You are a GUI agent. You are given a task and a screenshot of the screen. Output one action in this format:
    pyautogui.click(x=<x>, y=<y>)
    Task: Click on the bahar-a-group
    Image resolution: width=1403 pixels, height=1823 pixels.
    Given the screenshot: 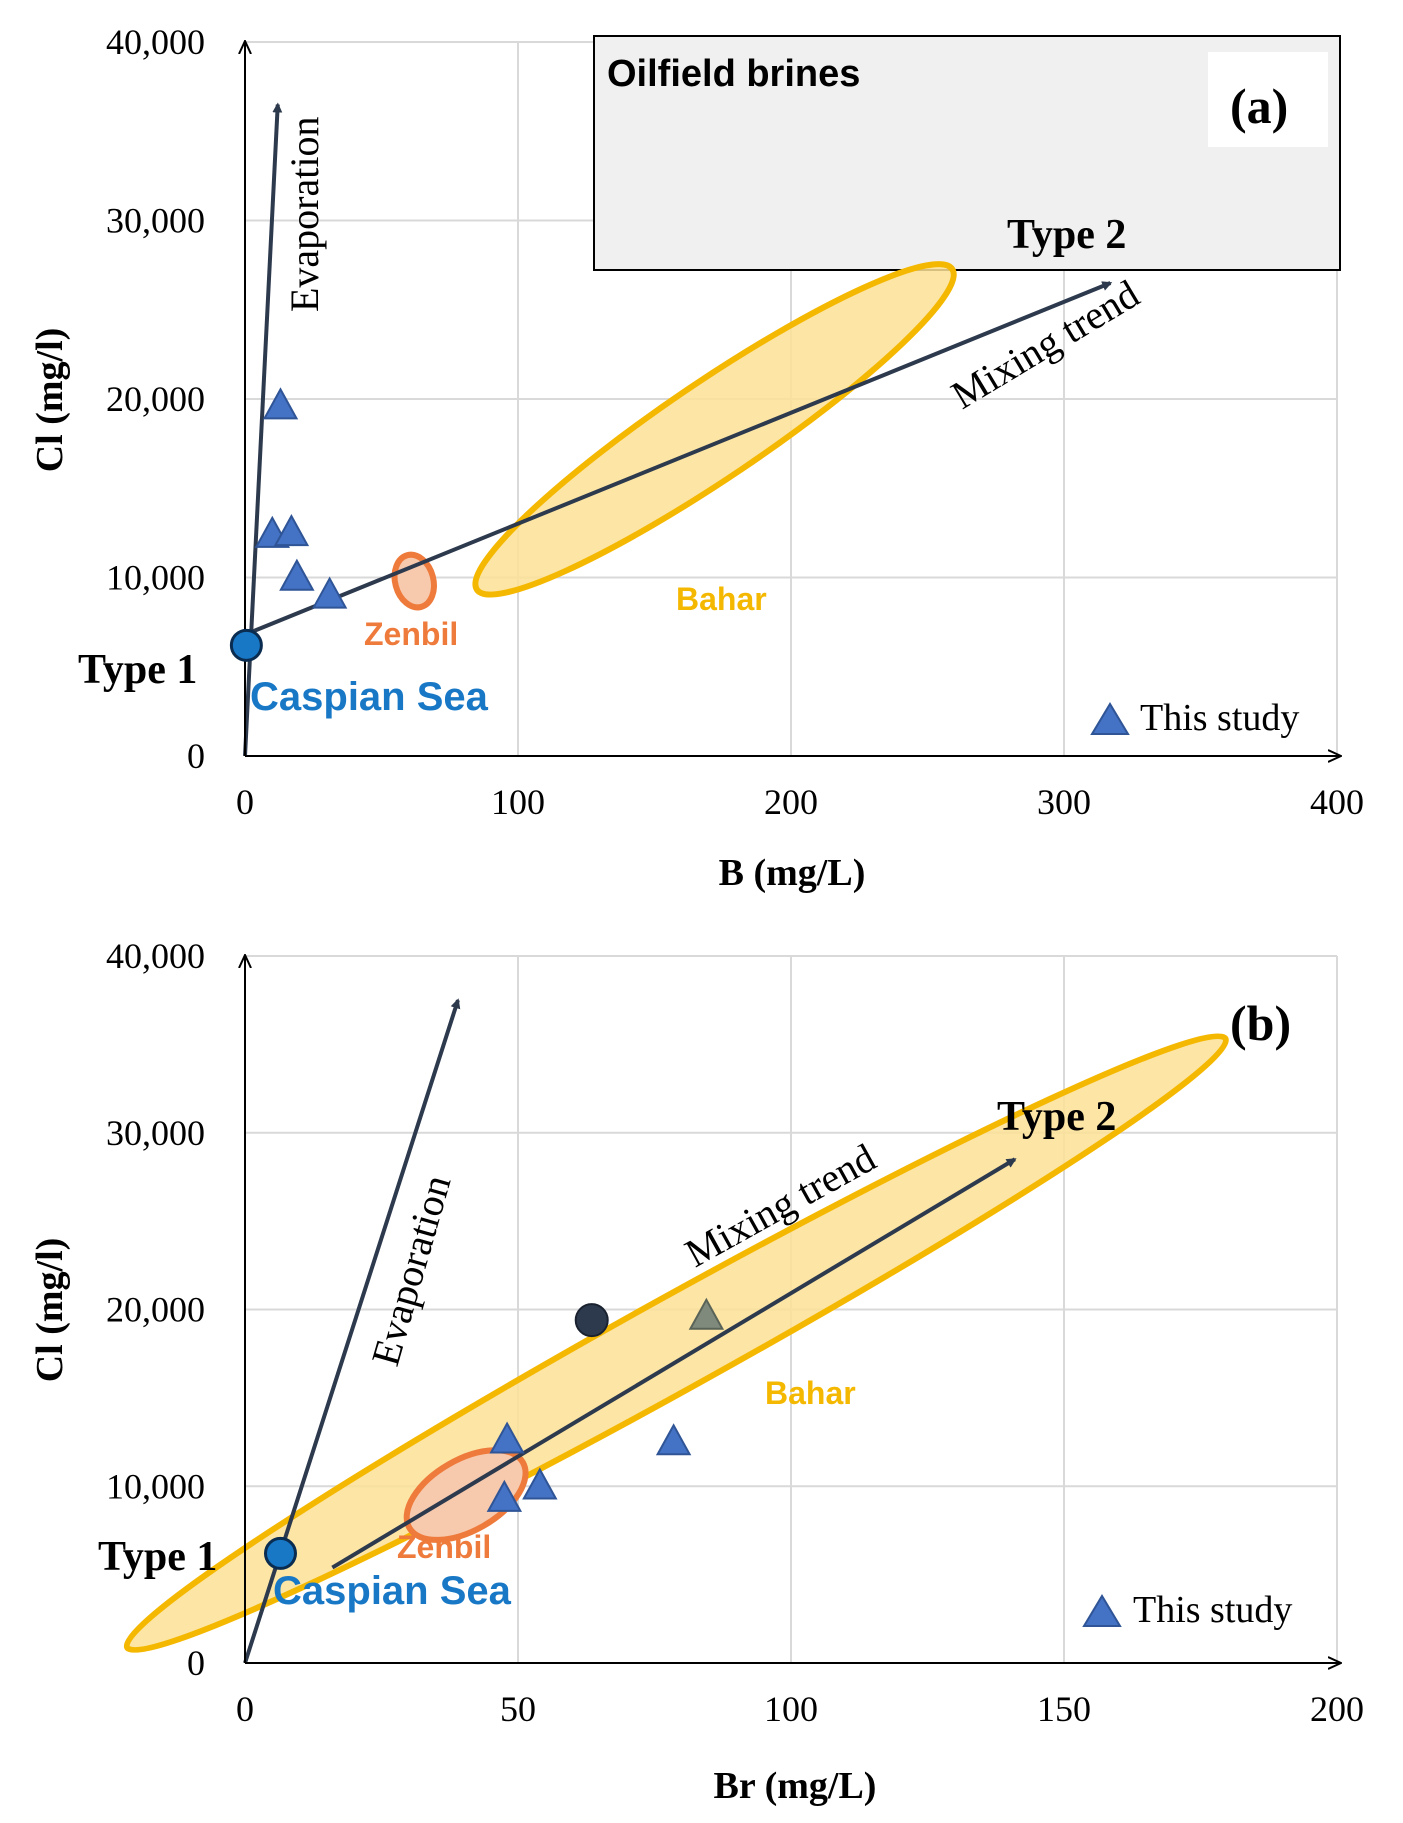 What is the action you would take?
    pyautogui.click(x=714, y=429)
    